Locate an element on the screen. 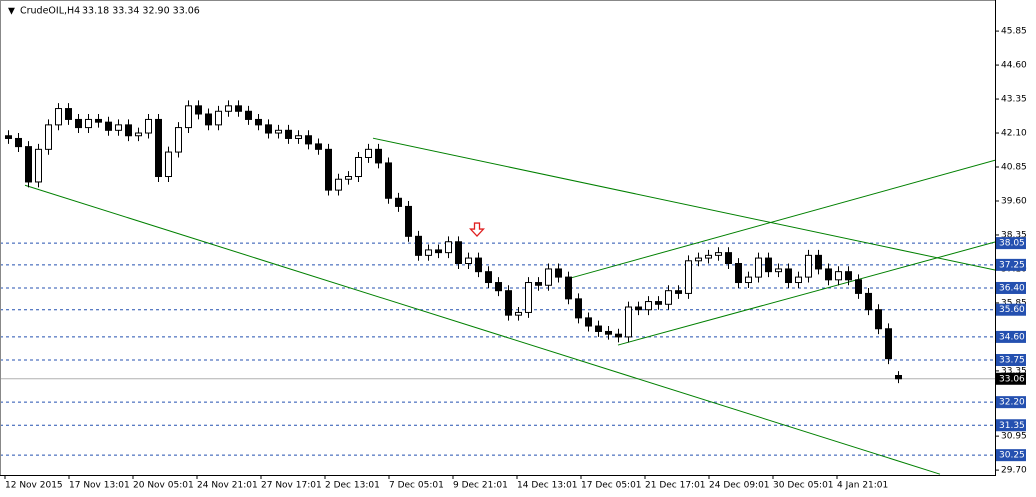  level-label: 31.35 is located at coordinates (1012, 426).